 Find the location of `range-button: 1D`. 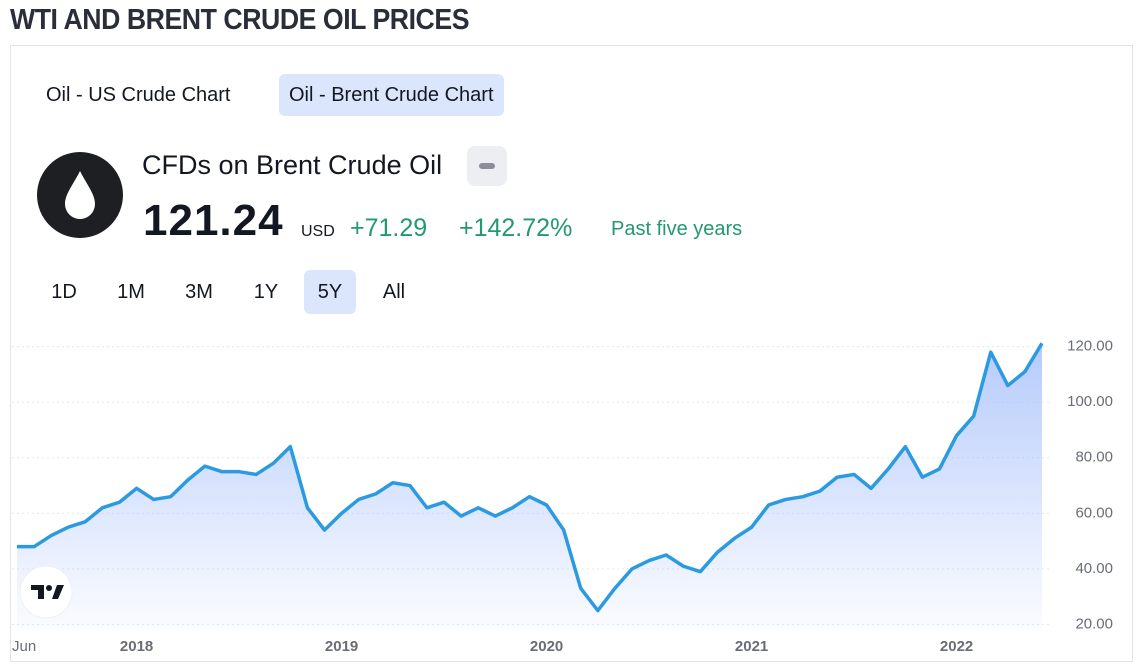

range-button: 1D is located at coordinates (64, 292).